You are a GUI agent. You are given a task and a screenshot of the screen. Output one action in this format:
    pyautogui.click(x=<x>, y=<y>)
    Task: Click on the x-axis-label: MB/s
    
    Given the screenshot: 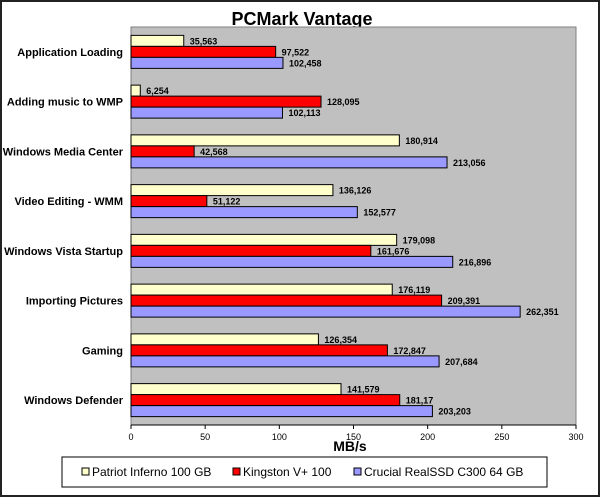 What is the action you would take?
    pyautogui.click(x=350, y=446)
    